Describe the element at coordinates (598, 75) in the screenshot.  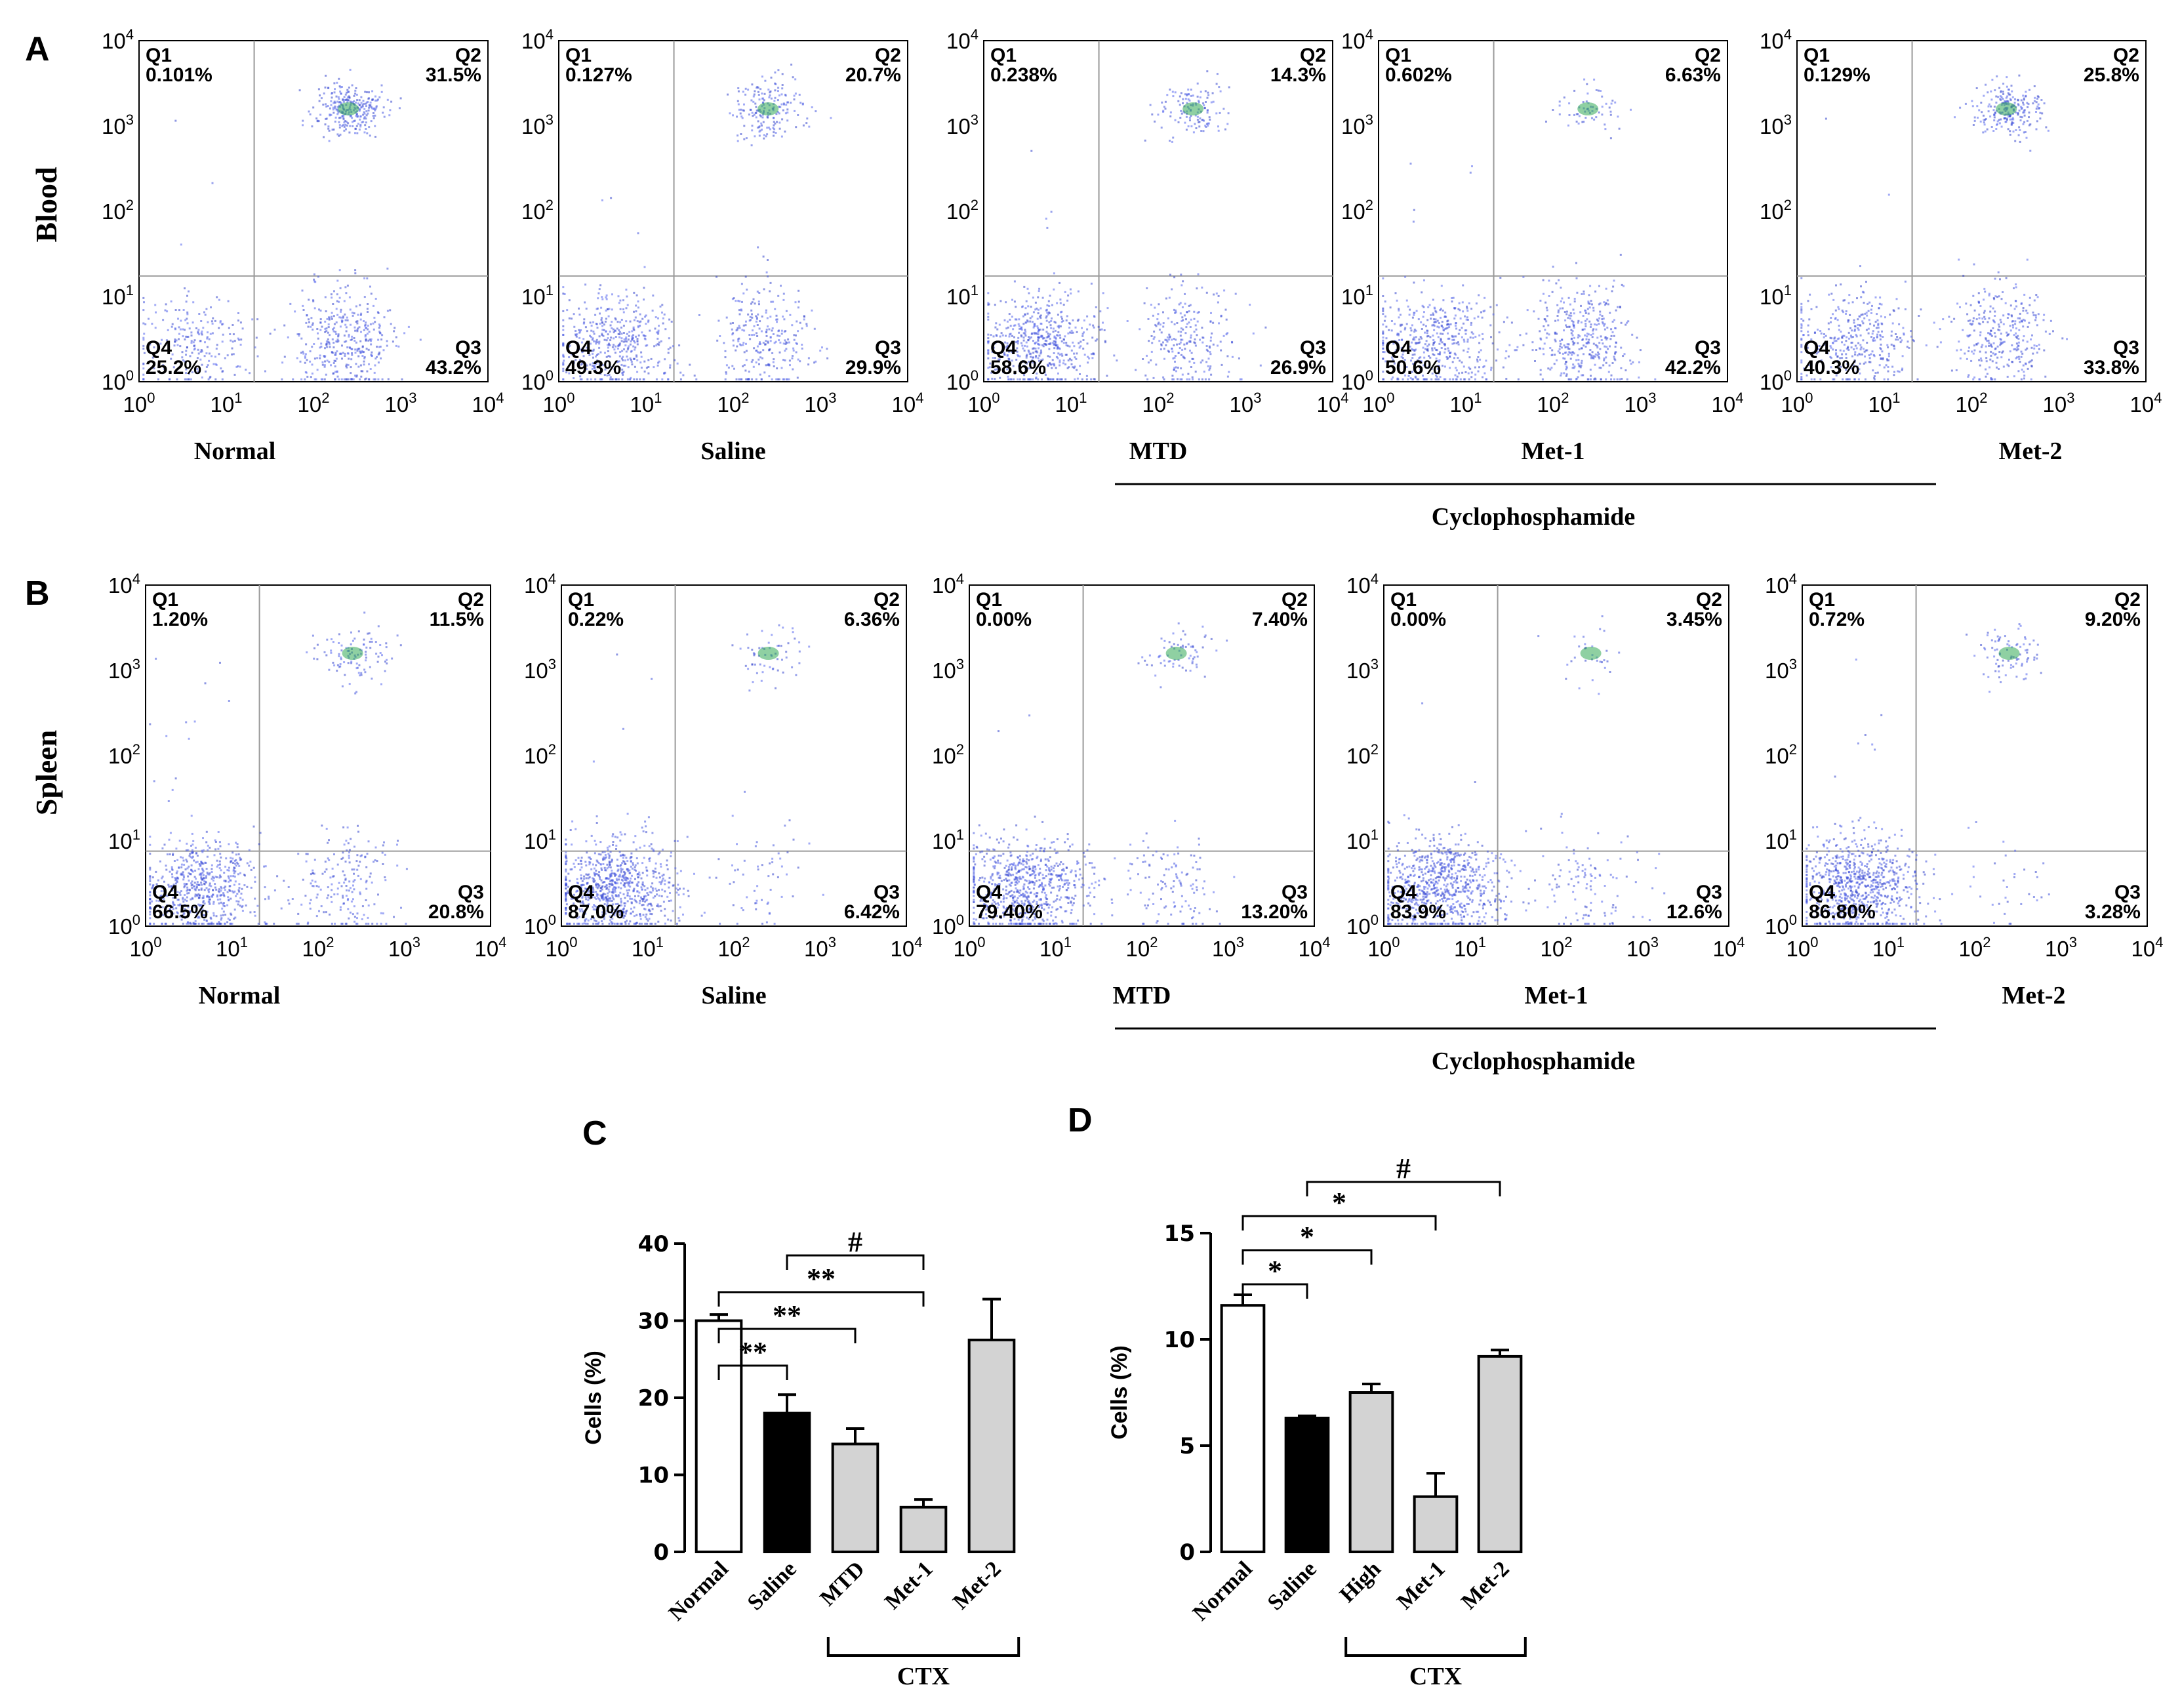
I see `quadrant-percent-q1: 0.127%` at that location.